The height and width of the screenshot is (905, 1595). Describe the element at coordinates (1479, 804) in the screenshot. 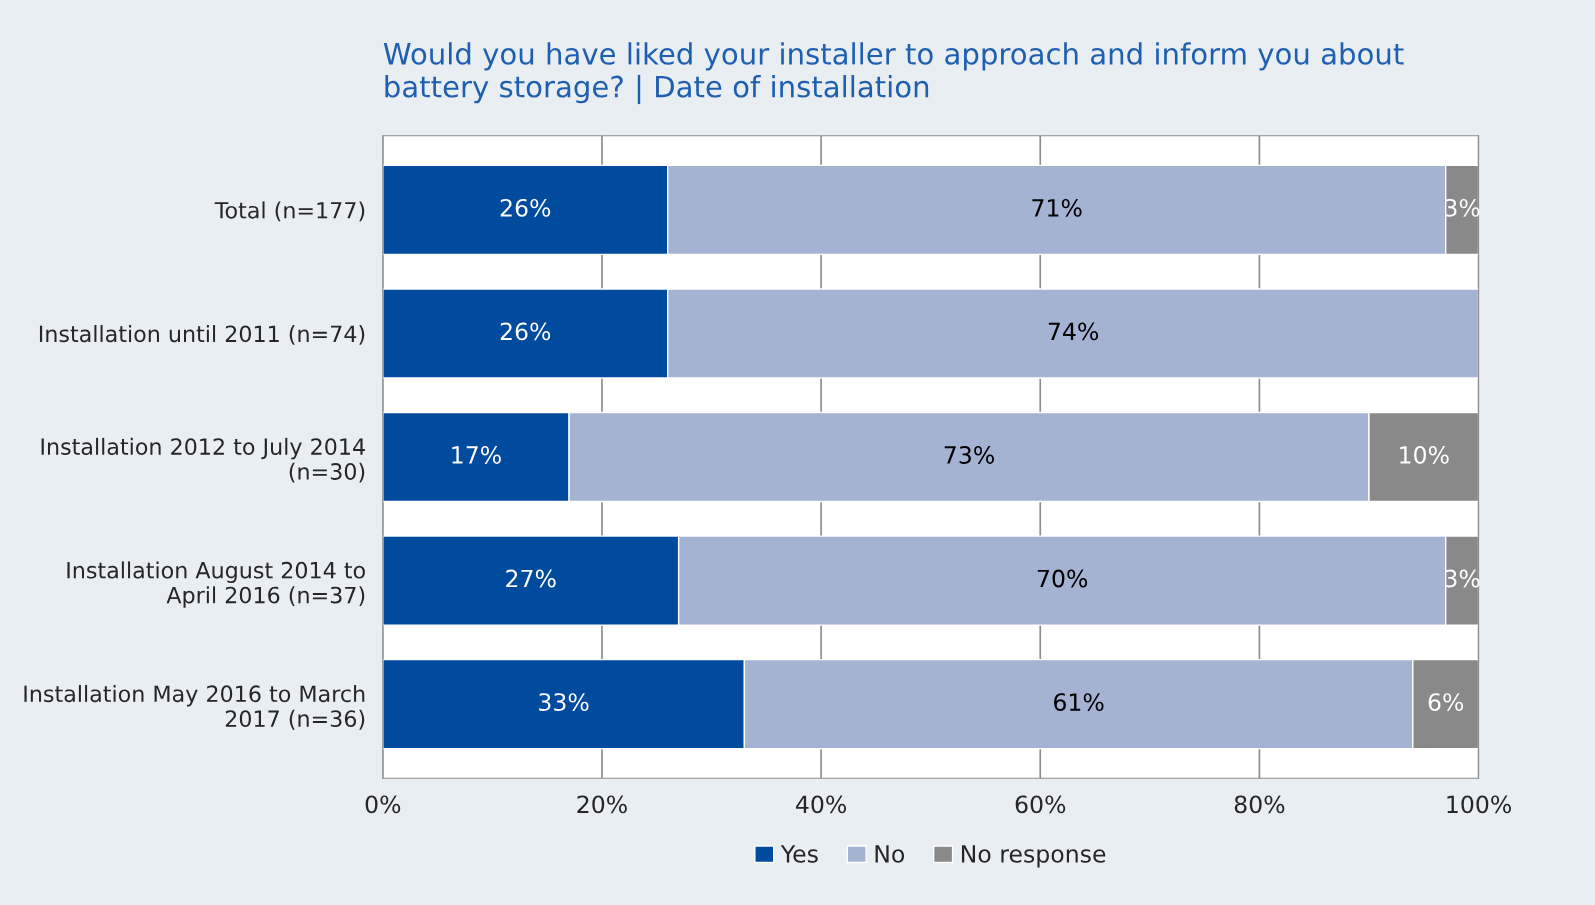

I see `x-tick-label: 100%` at that location.